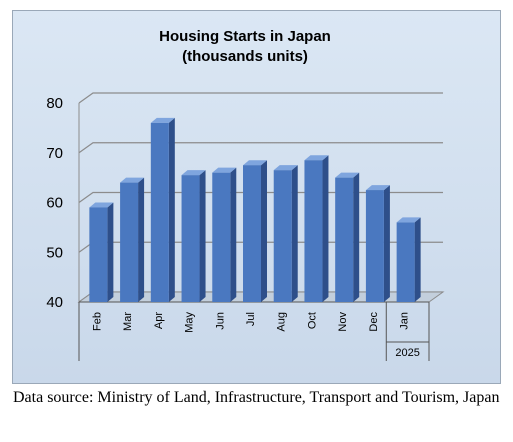 The width and height of the screenshot is (513, 442). What do you see at coordinates (251, 319) in the screenshot?
I see `x-tick-label: Jul` at bounding box center [251, 319].